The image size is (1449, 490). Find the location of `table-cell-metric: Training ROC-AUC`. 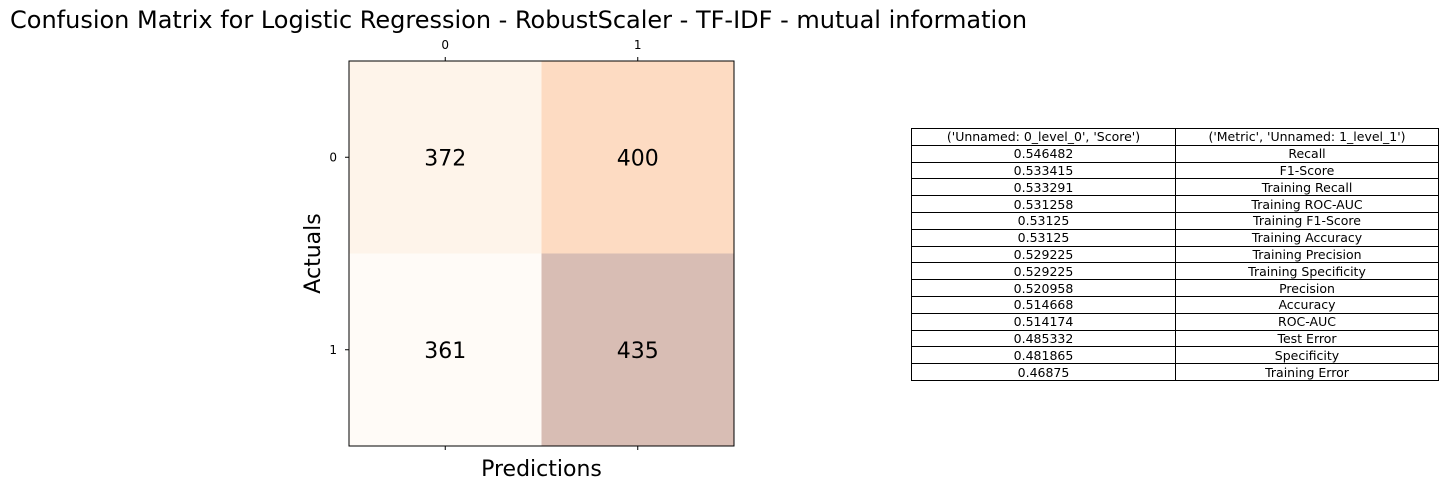

table-cell-metric: Training ROC-AUC is located at coordinates (1307, 204).